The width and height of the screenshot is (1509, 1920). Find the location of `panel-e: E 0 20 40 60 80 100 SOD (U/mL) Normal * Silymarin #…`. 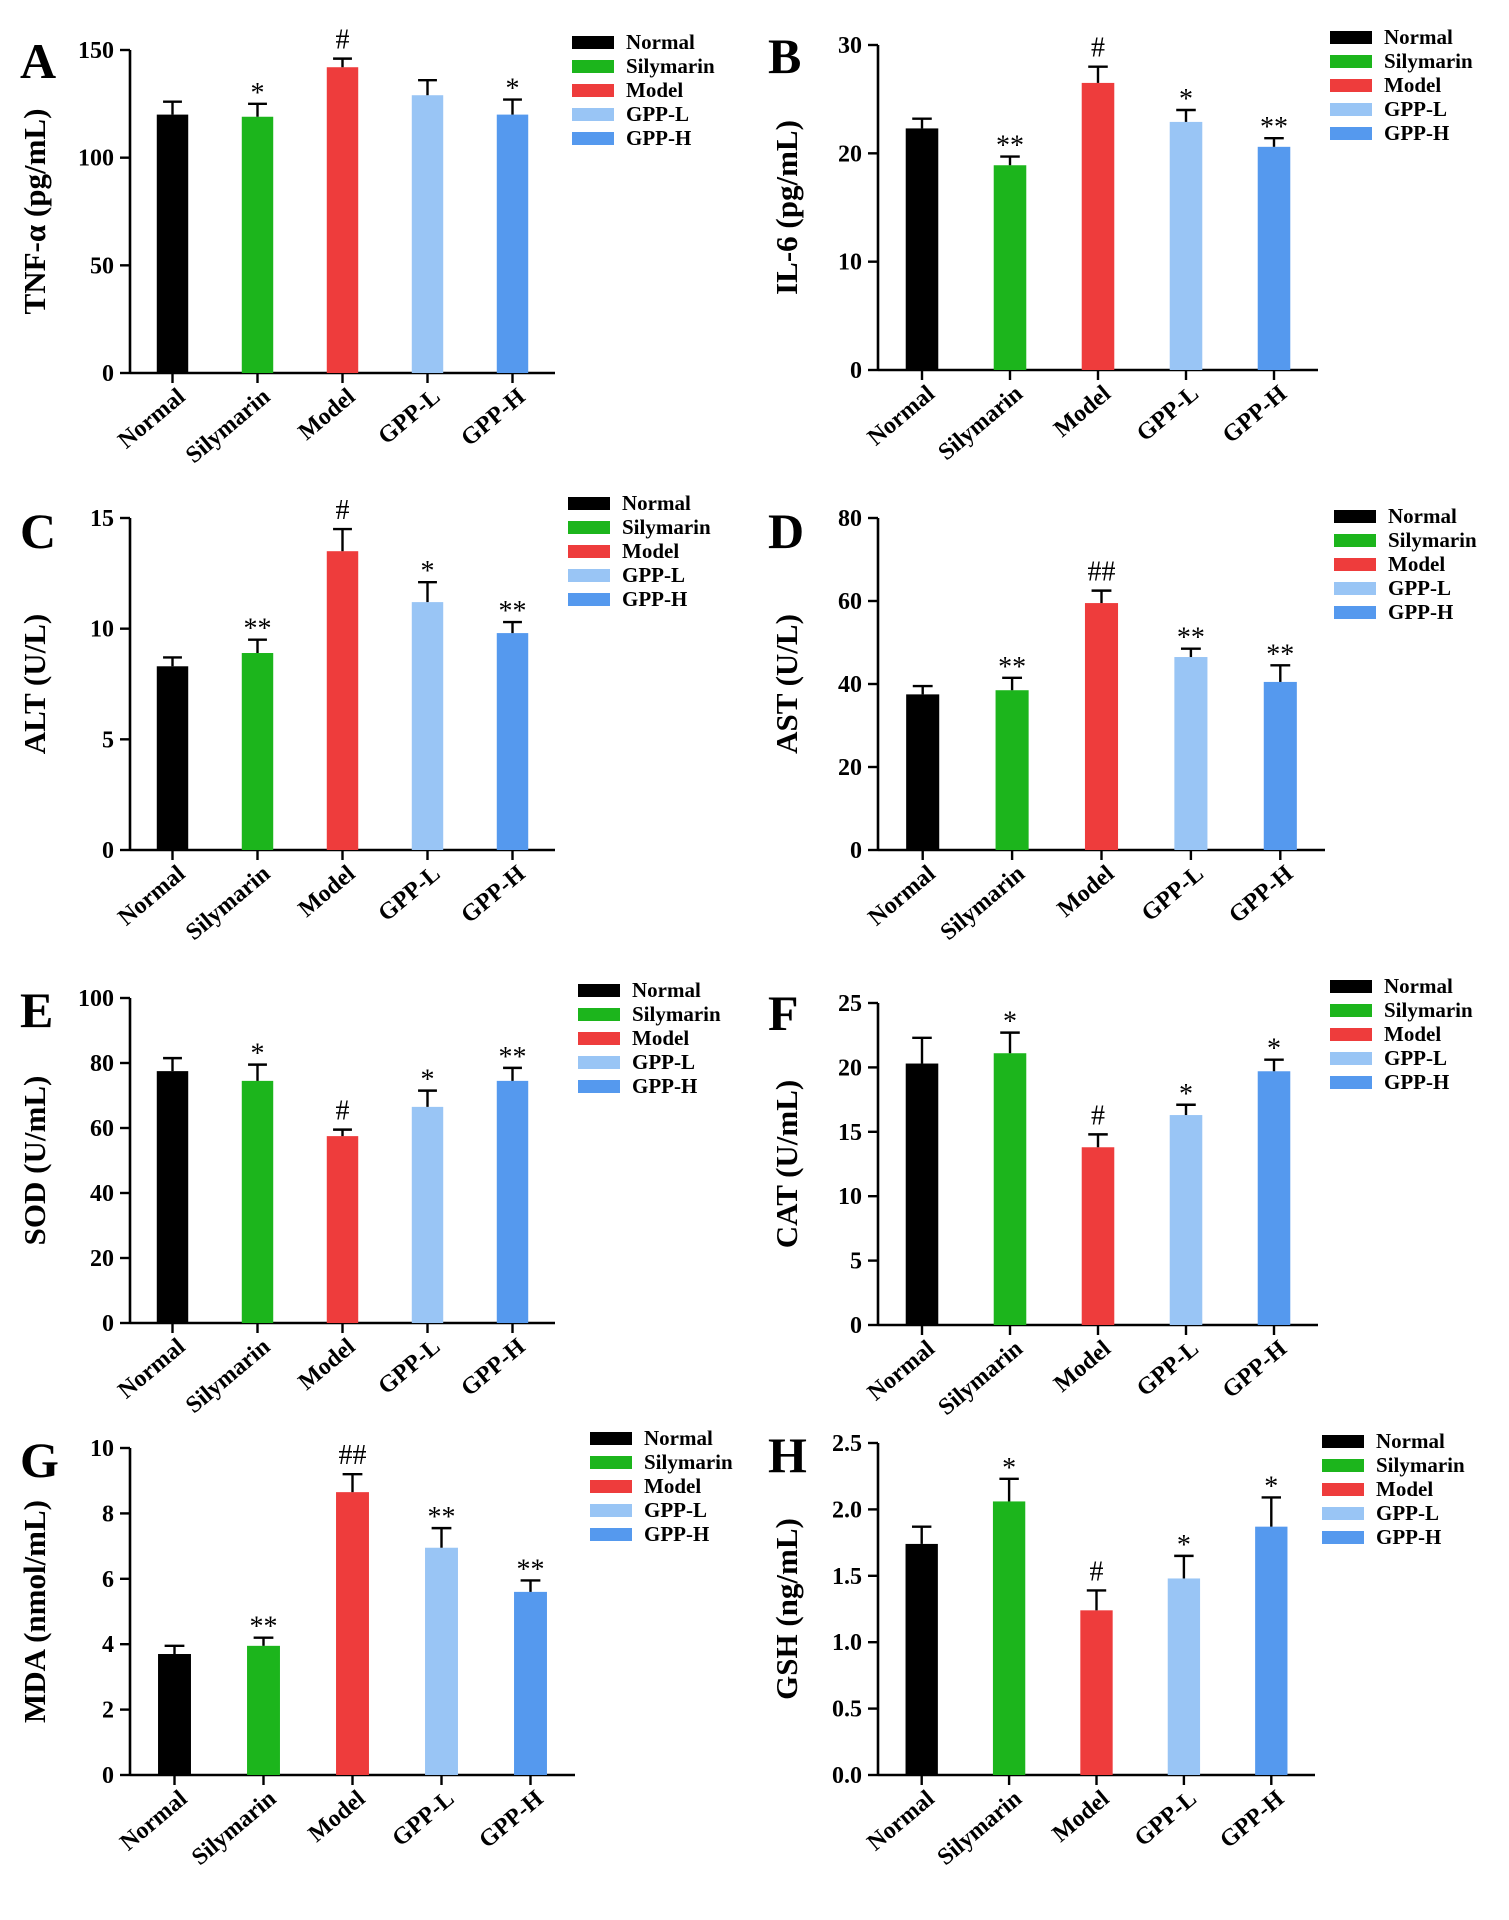

panel-e: E 0 20 40 60 80 100 SOD (U/mL) Normal * Silymarin #… is located at coordinates (369, 1198).